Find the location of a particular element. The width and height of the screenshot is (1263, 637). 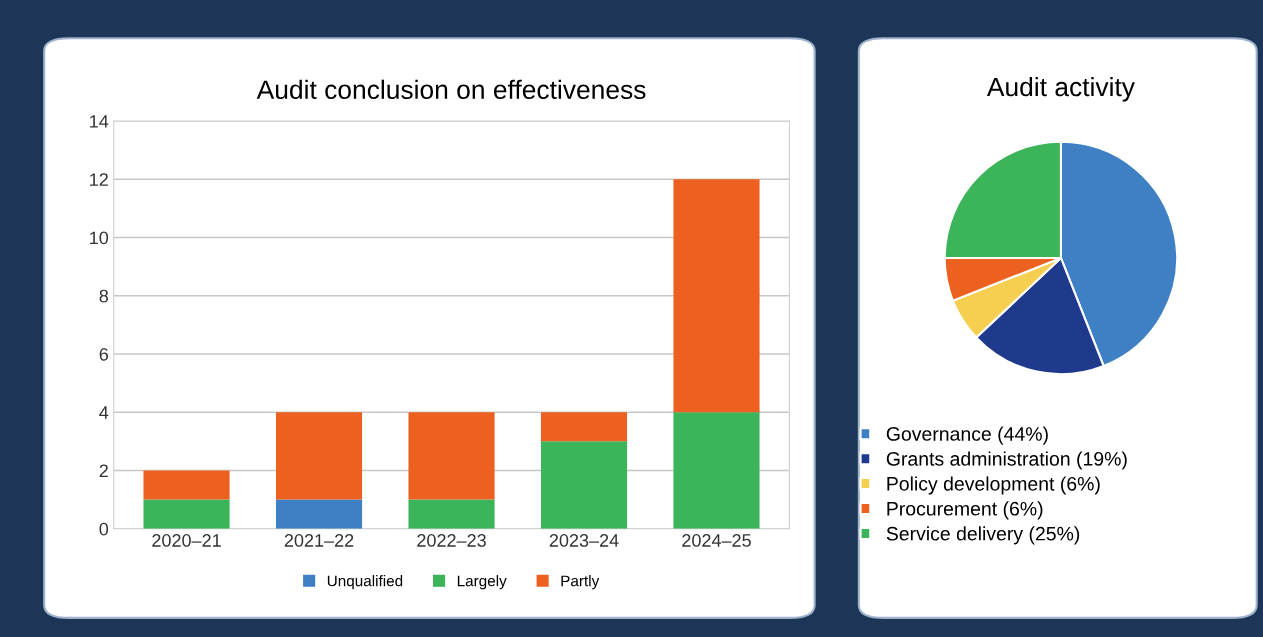

legend-label: Partly is located at coordinates (580, 582).